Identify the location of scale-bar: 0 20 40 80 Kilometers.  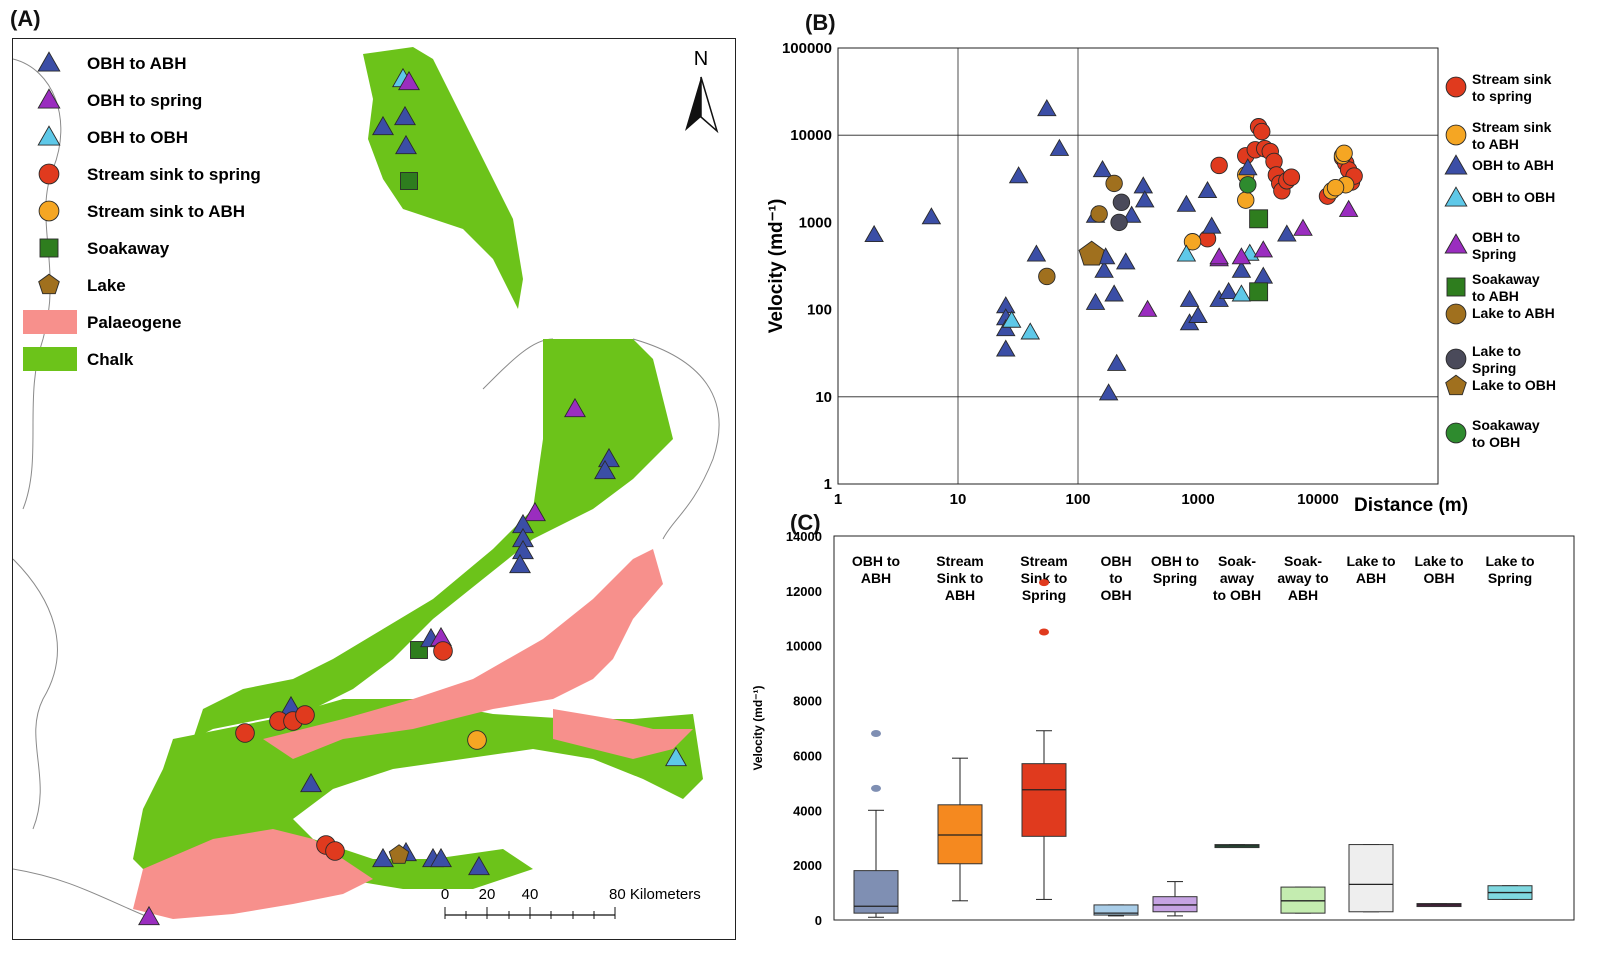
(571, 902).